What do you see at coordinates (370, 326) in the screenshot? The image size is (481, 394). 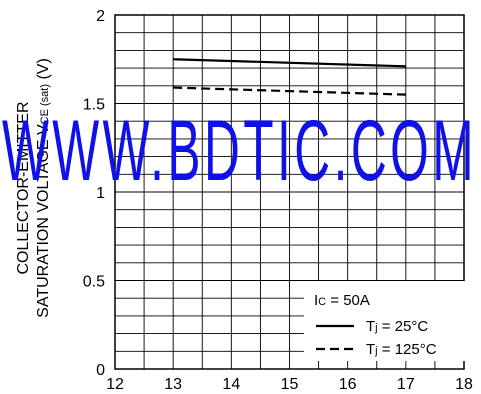 I see `legend-entry-25c-main: T` at bounding box center [370, 326].